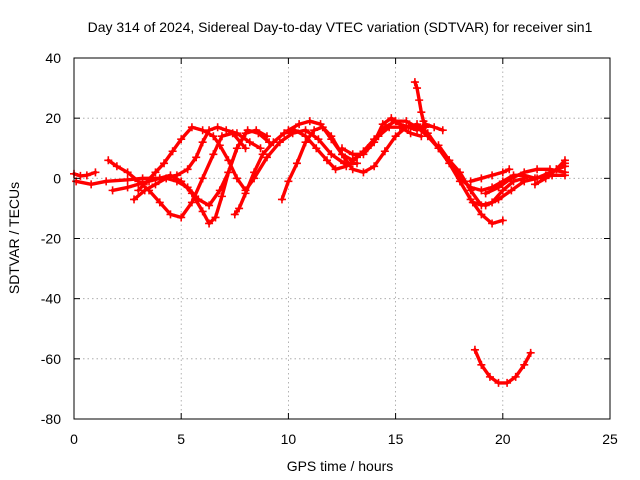 This screenshot has height=480, width=640. I want to click on y-tick-label: -40, so click(51, 299).